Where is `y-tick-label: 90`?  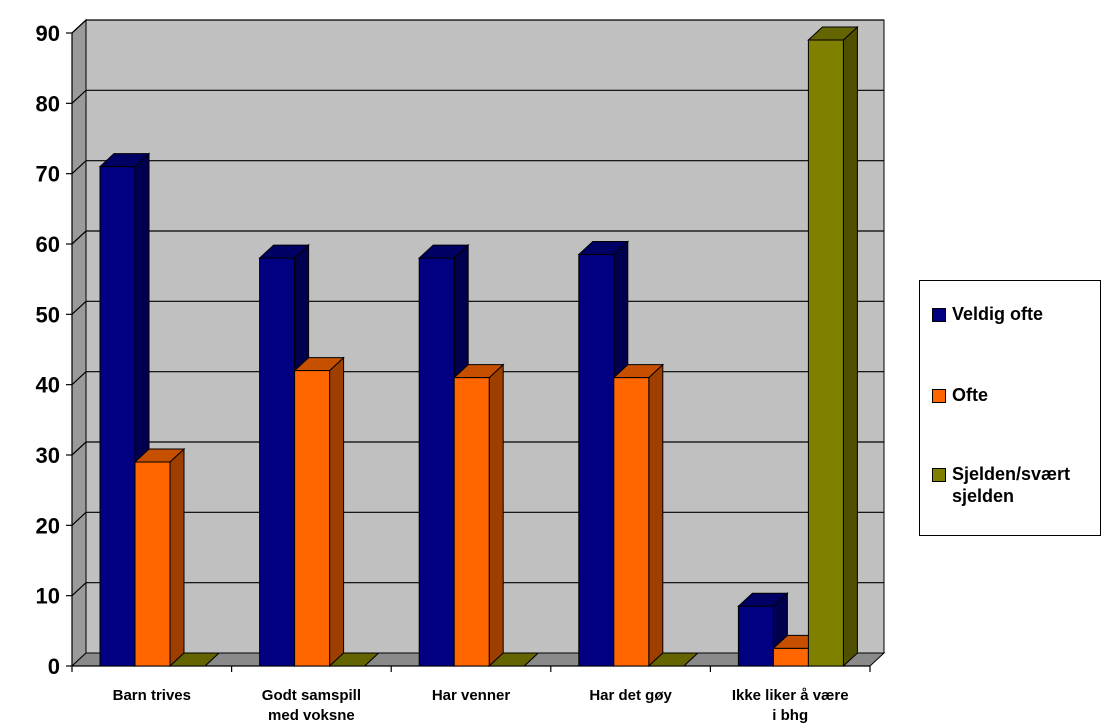
y-tick-label: 90 is located at coordinates (48, 33).